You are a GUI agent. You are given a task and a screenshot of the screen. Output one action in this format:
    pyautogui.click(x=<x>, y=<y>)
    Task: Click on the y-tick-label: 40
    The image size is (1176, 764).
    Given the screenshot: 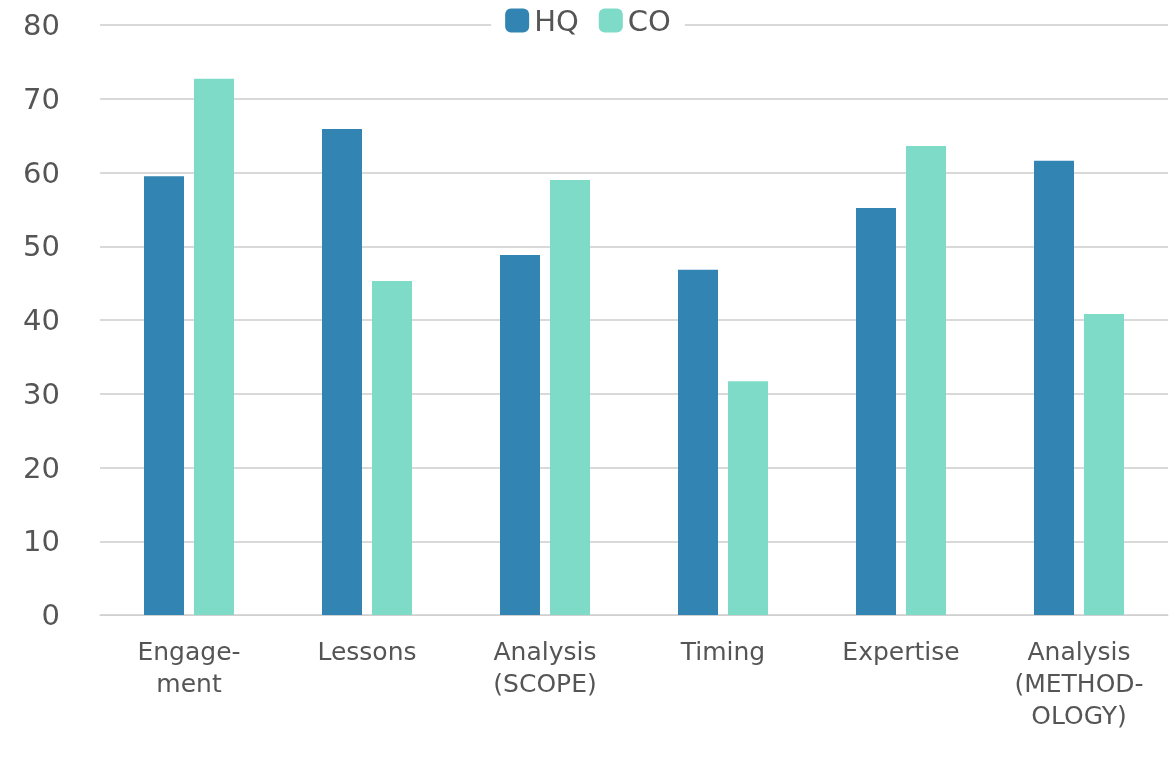 What is the action you would take?
    pyautogui.click(x=41, y=320)
    